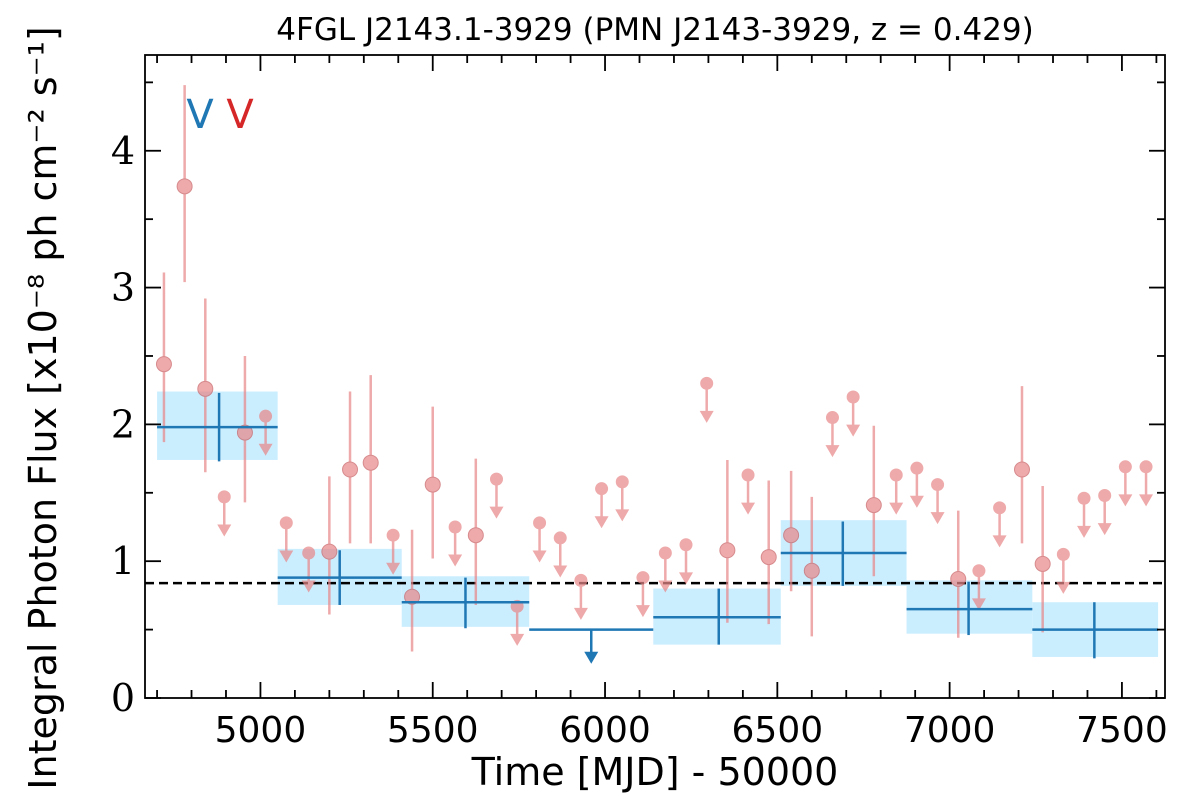 The image size is (1200, 800). What do you see at coordinates (261, 730) in the screenshot?
I see `x-tick-label: 5000` at bounding box center [261, 730].